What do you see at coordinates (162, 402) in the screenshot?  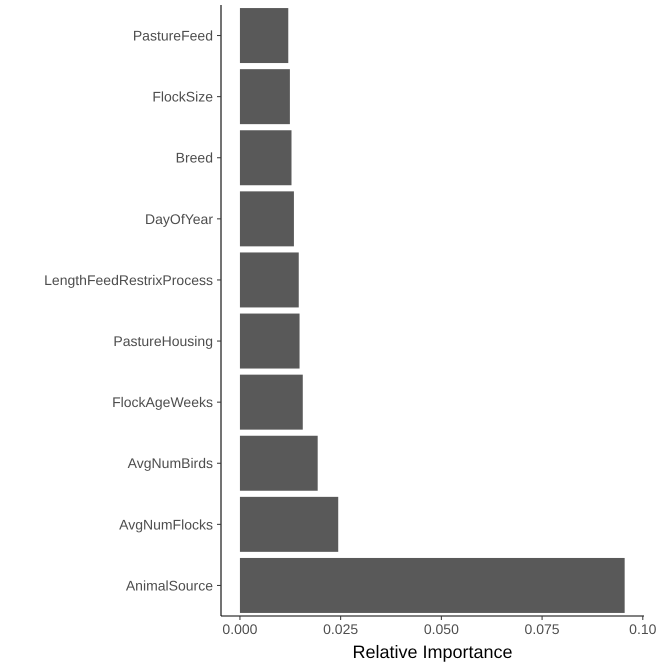 I see `y-tick-label: FlockAgeWeeks` at bounding box center [162, 402].